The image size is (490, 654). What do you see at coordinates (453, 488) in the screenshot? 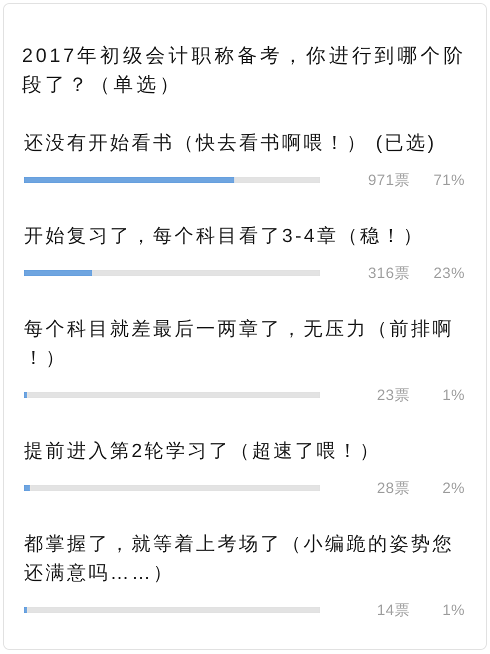
I see `data-label: 2%` at bounding box center [453, 488].